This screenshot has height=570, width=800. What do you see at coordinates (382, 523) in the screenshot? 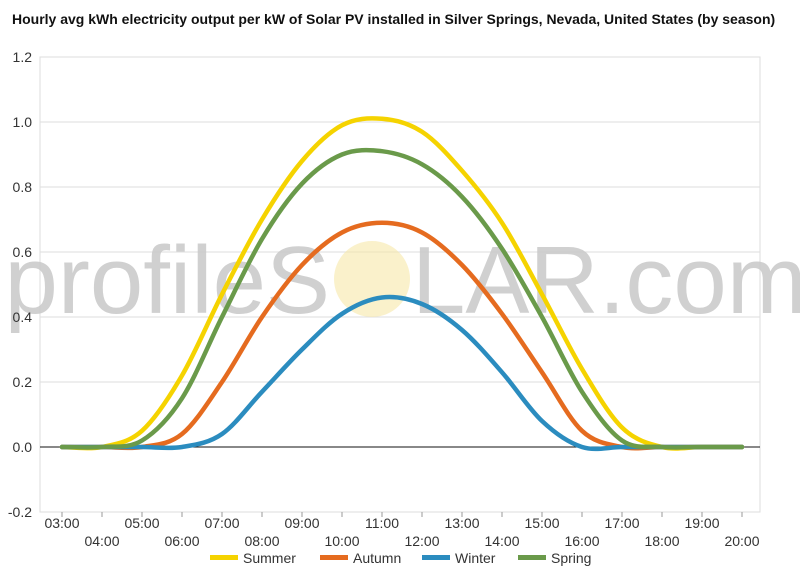
I see `x-tick-label-8: 11:00` at bounding box center [382, 523].